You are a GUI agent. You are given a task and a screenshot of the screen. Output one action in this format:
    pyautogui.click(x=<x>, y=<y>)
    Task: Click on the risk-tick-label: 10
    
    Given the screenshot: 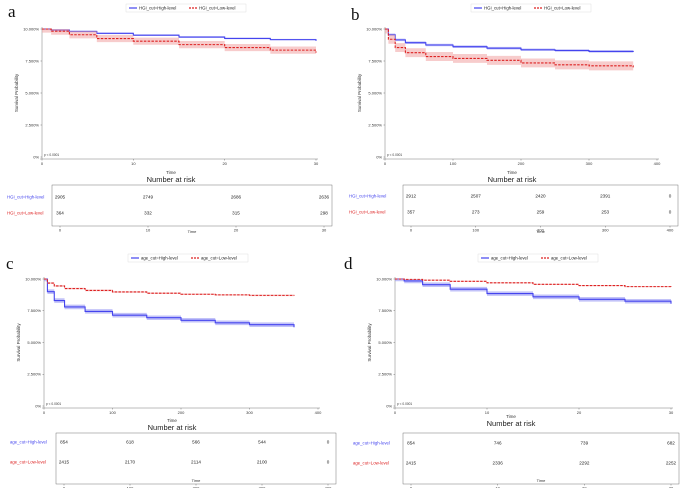 What is the action you would take?
    pyautogui.click(x=497, y=487)
    